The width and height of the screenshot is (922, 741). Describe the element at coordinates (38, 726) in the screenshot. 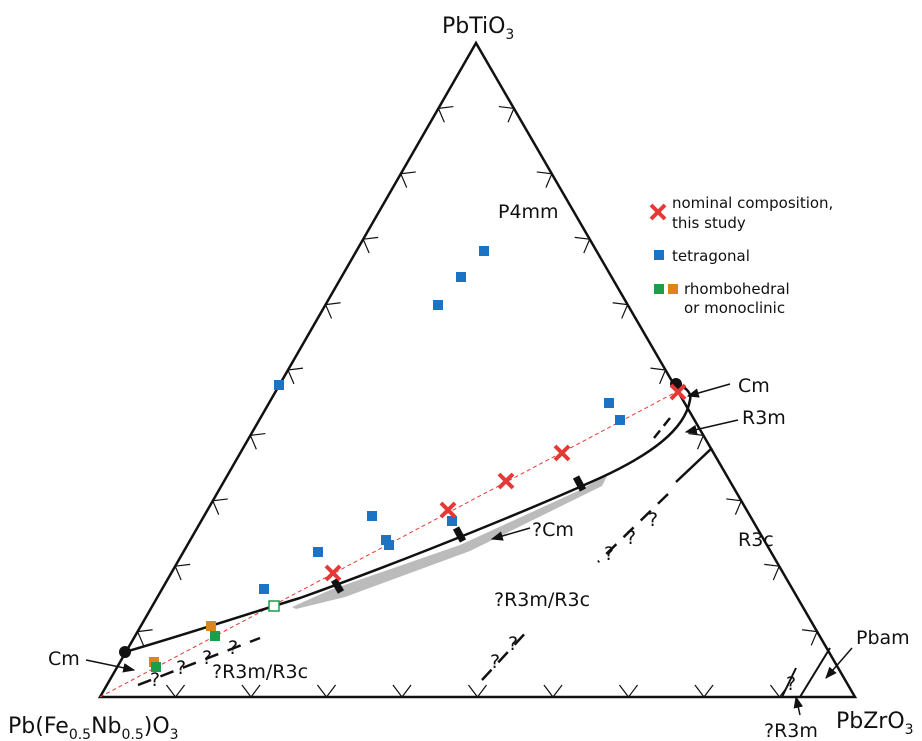

I see `vertex-text: Pb(Fe` at that location.